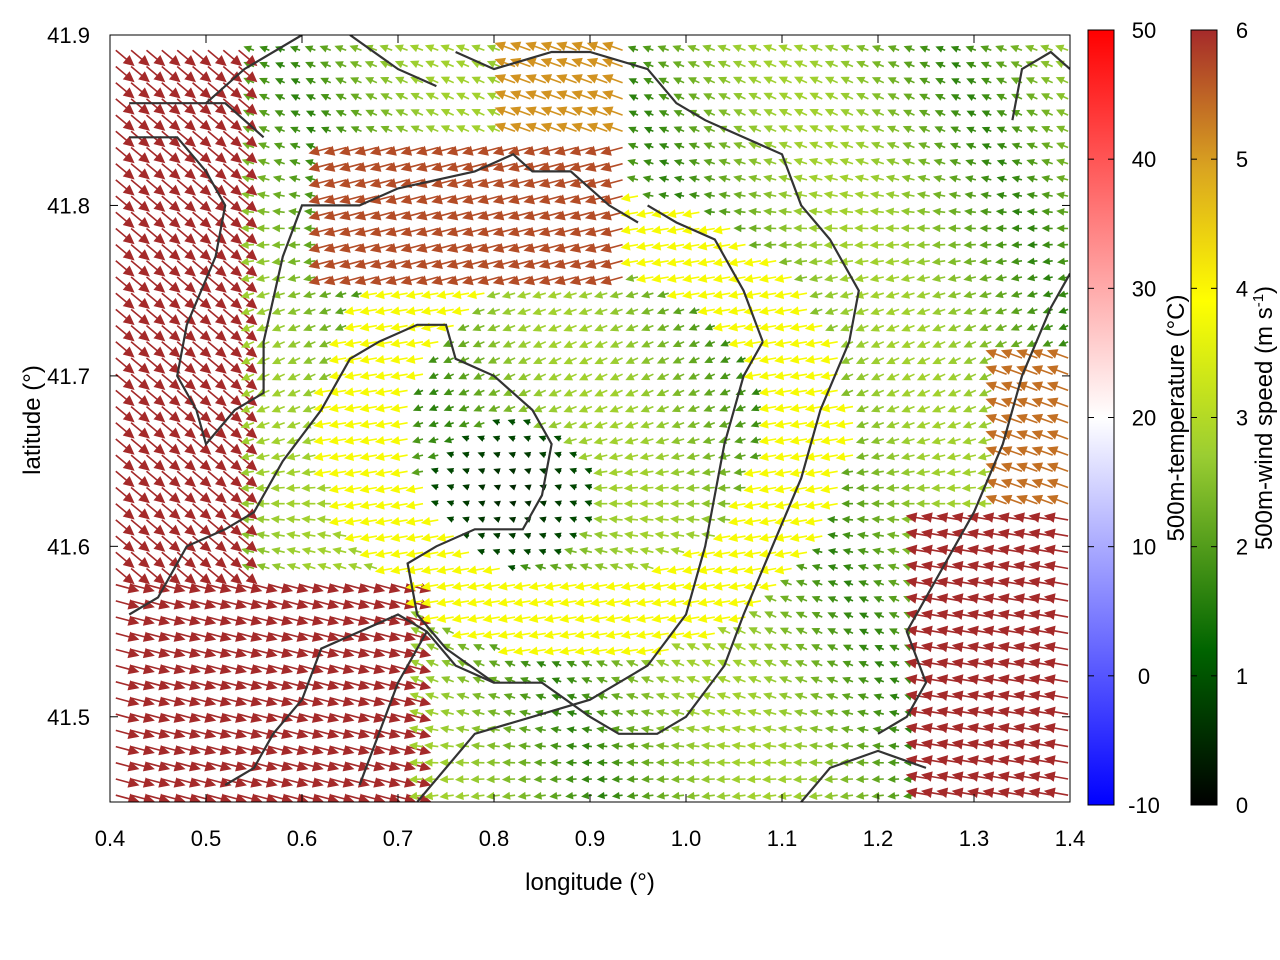  Describe the element at coordinates (1242, 676) in the screenshot. I see `colorbar-tick-label: 1` at that location.